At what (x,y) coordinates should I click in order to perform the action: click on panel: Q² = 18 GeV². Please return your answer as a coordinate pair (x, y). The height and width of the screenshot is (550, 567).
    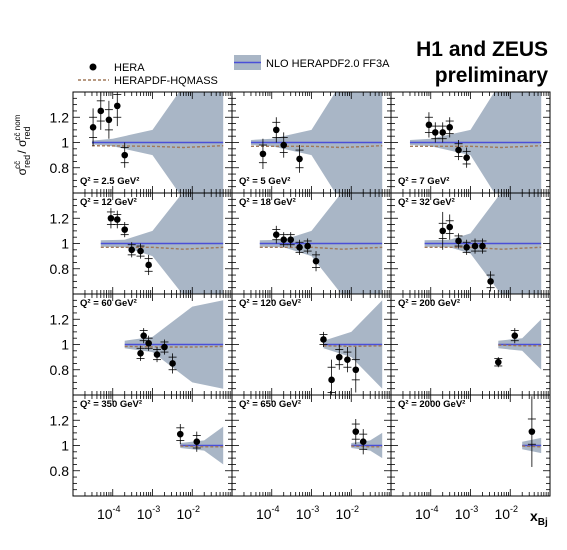
    Looking at the image, I should click on (311, 243).